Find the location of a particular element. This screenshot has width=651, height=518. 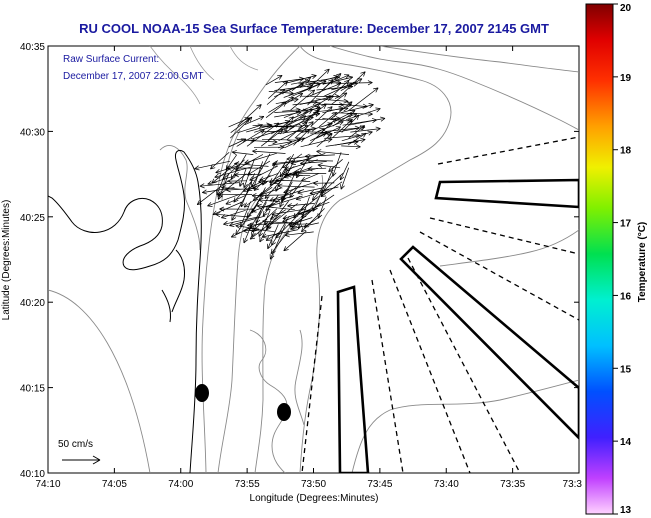

scale-label: 50 cm/s is located at coordinates (75, 444).